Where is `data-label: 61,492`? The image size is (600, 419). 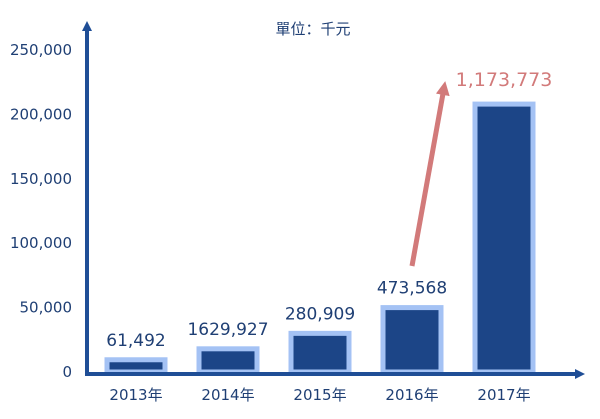 data-label: 61,492 is located at coordinates (135, 341).